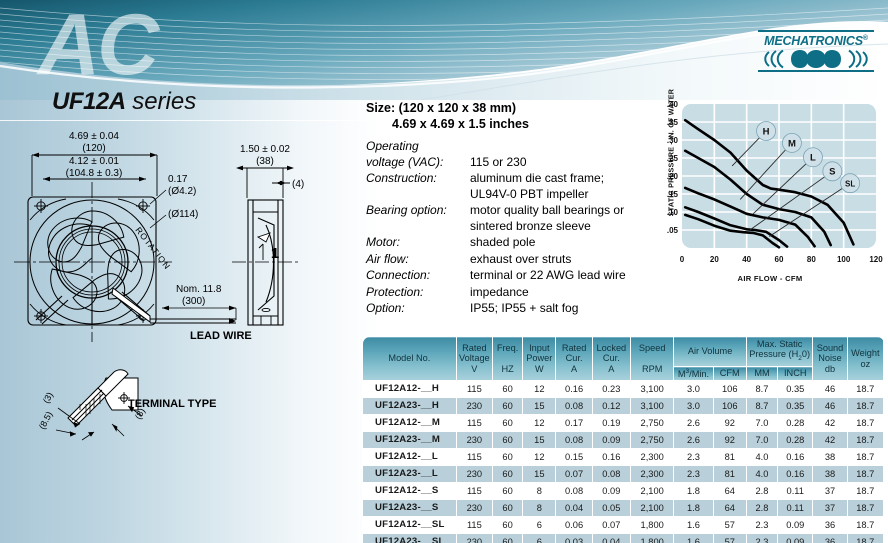 This screenshot has width=888, height=543. What do you see at coordinates (729, 491) in the screenshot?
I see `cell-cfm: 64` at bounding box center [729, 491].